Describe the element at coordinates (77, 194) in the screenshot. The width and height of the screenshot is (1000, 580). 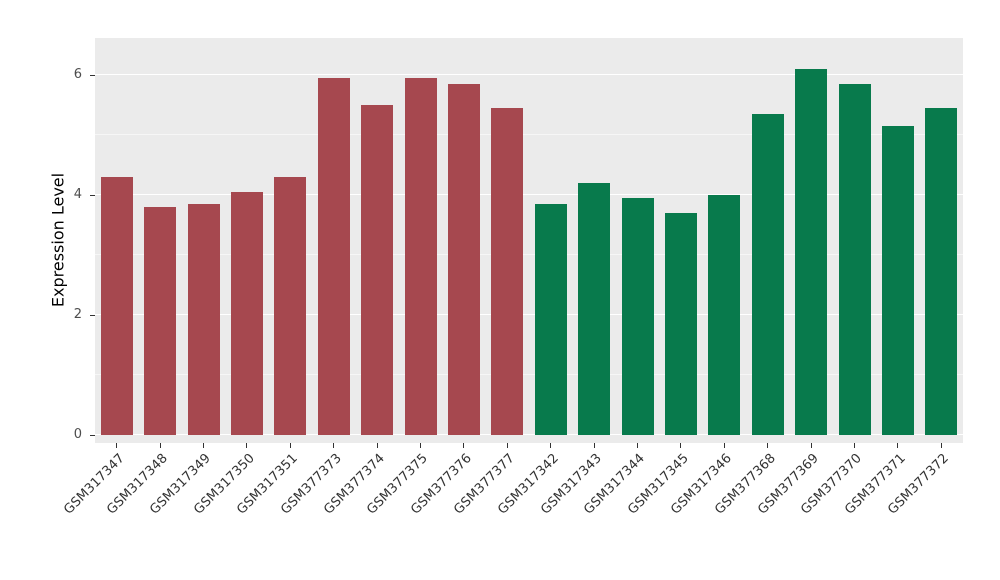
I see `y-tick-label: 4` at that location.